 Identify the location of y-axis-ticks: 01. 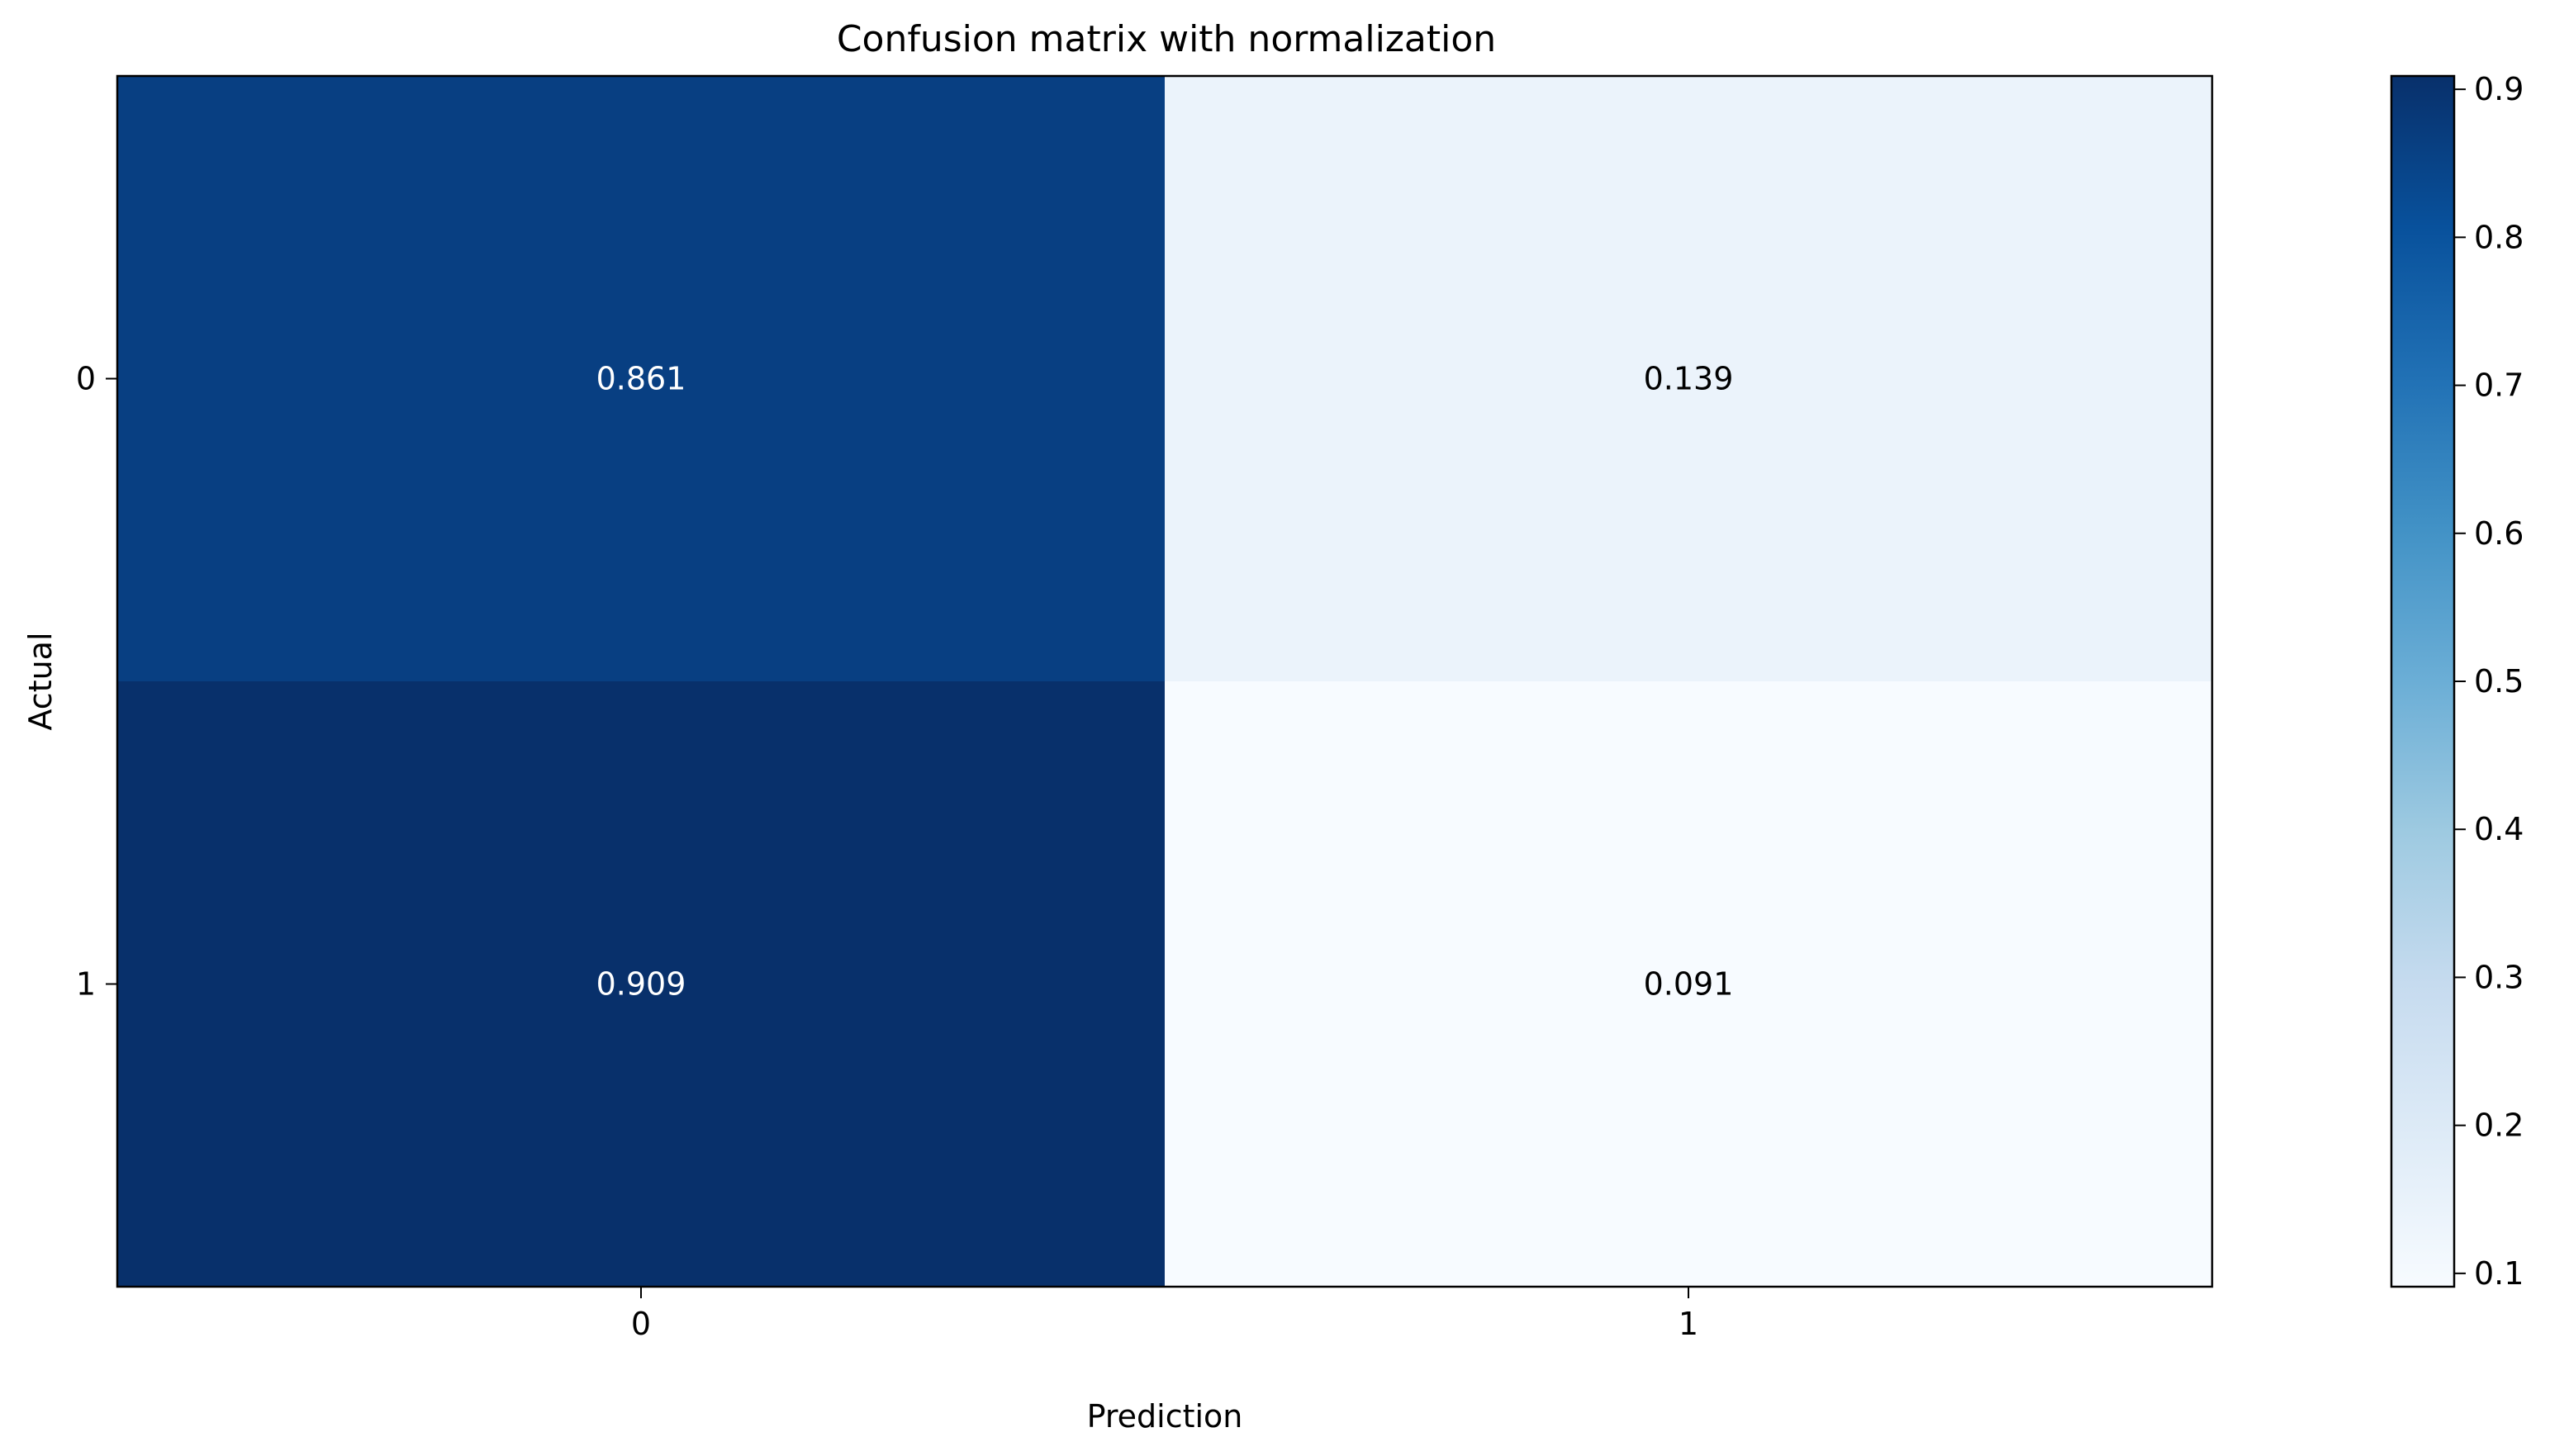
(96, 682).